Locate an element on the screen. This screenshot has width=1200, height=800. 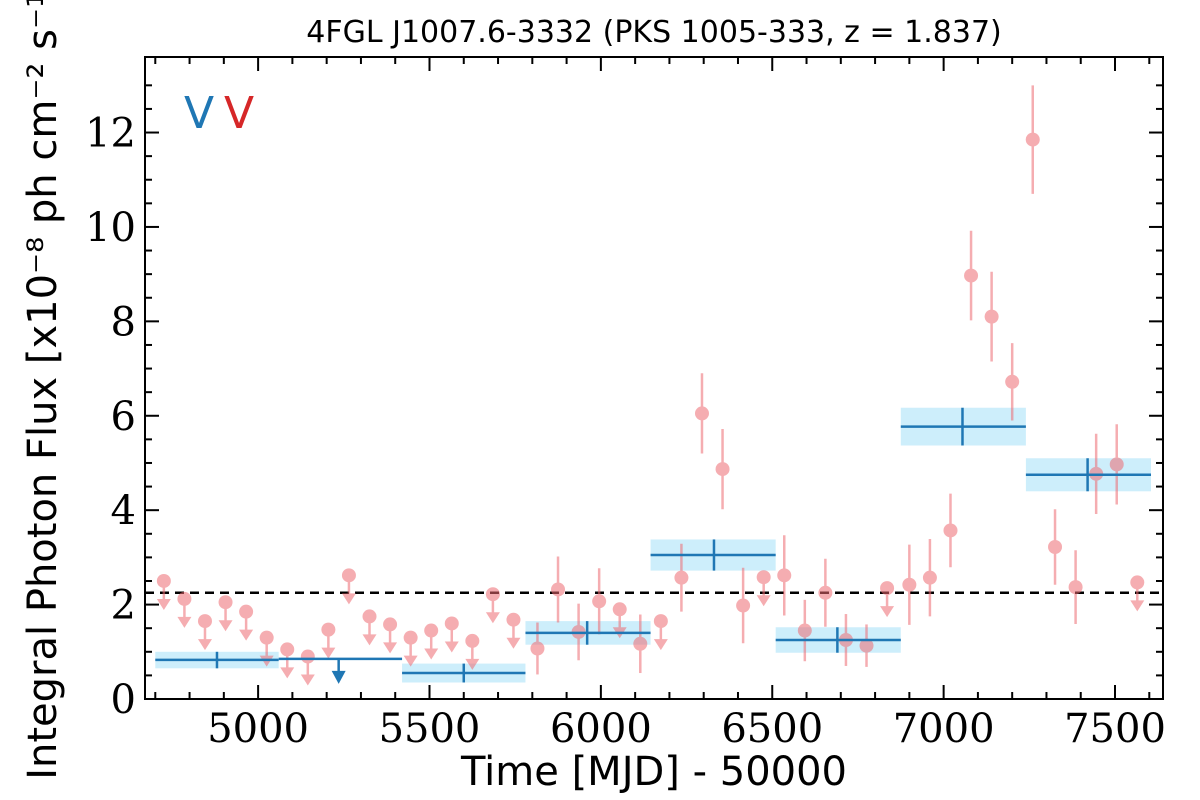
y-tick-label: 4 is located at coordinates (123, 511).